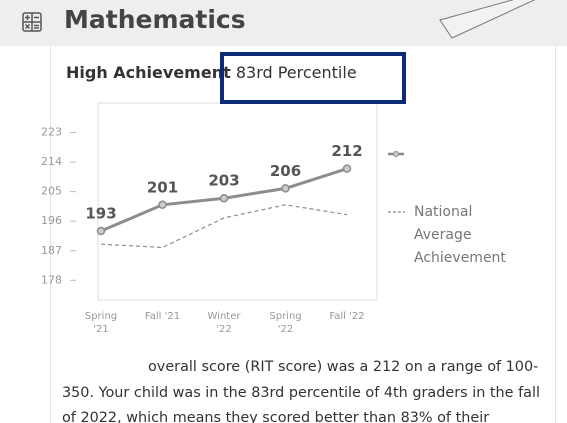 This screenshot has width=567, height=423. Describe the element at coordinates (51, 161) in the screenshot. I see `y-tick-label: 214` at that location.